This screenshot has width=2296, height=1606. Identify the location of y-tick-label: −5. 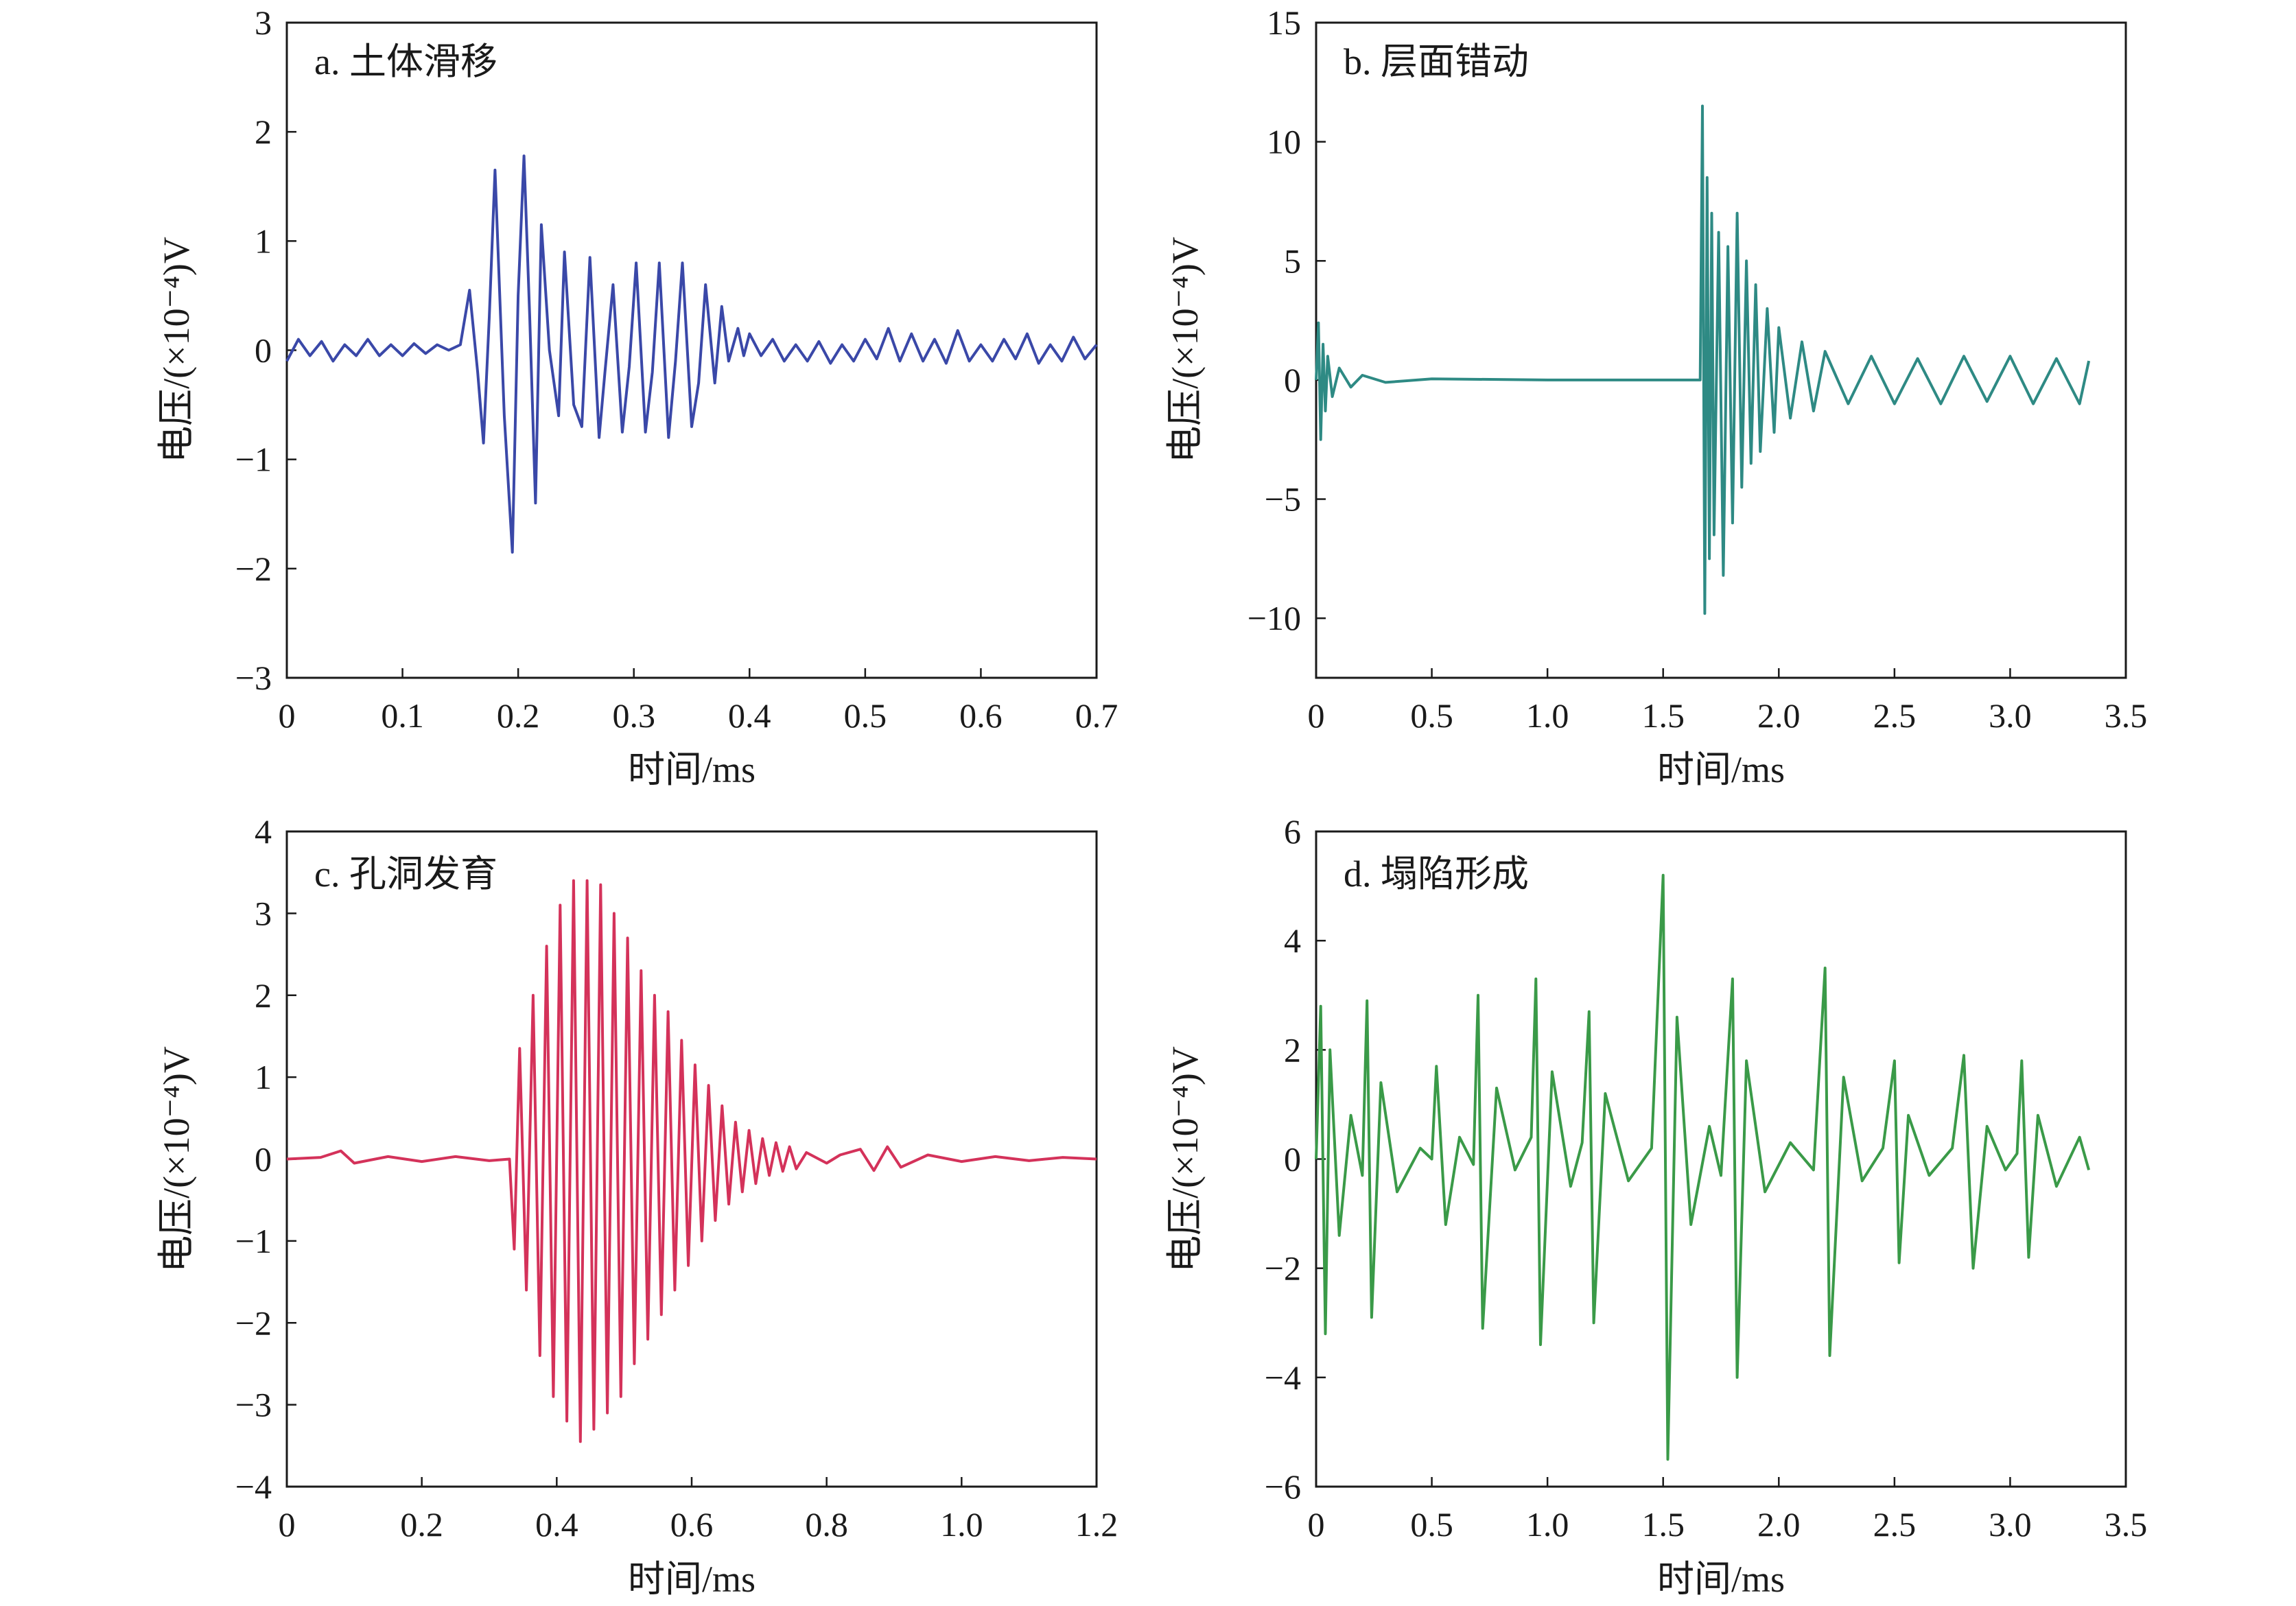
(1283, 499).